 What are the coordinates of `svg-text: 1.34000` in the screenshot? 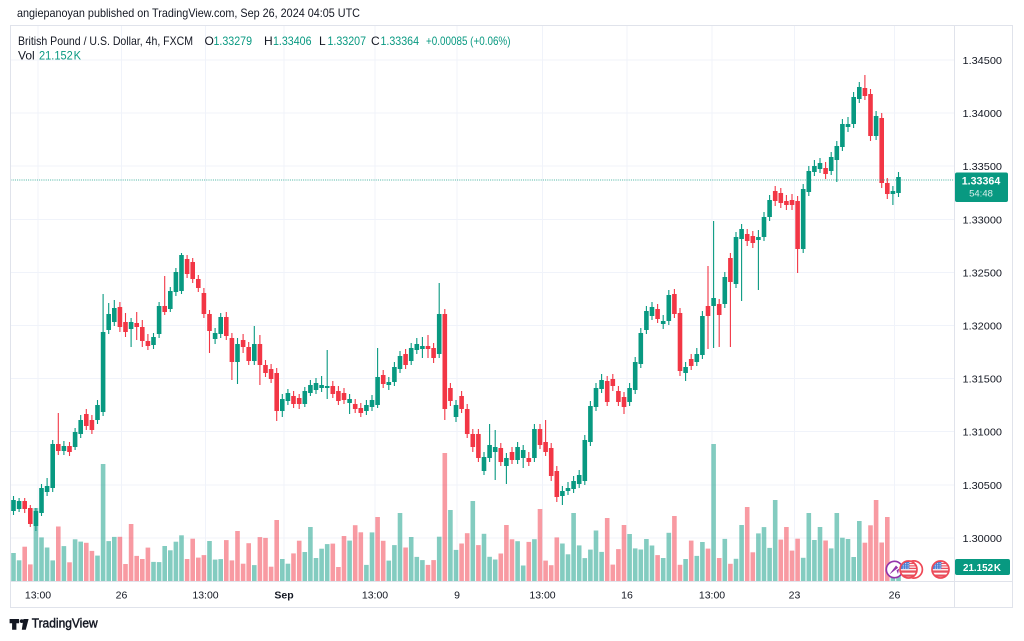 It's located at (983, 114).